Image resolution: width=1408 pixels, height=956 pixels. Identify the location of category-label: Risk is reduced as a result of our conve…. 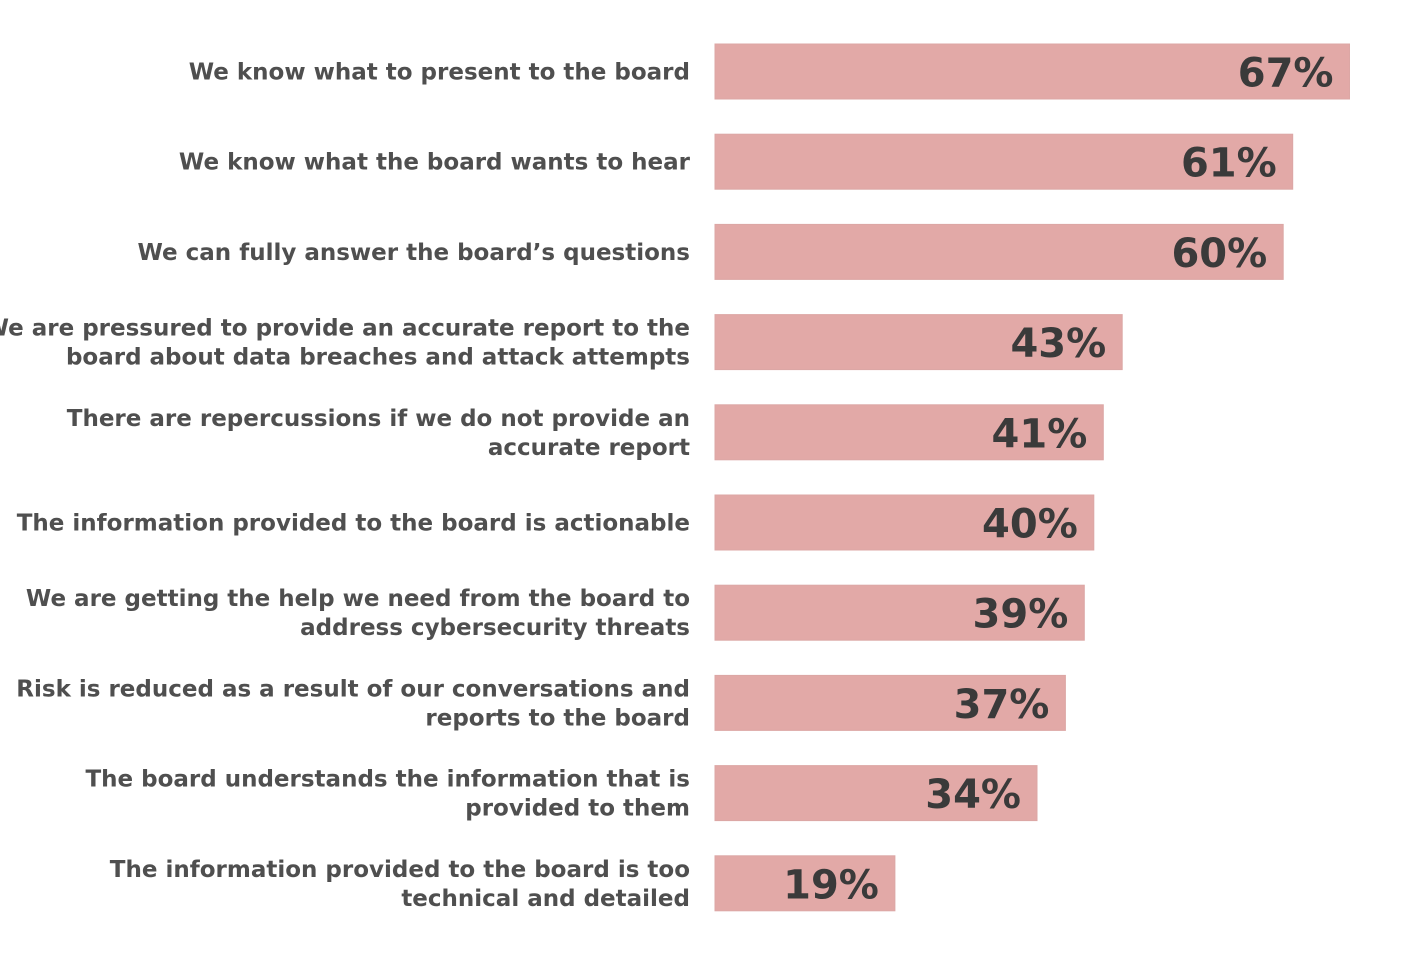
(353, 689).